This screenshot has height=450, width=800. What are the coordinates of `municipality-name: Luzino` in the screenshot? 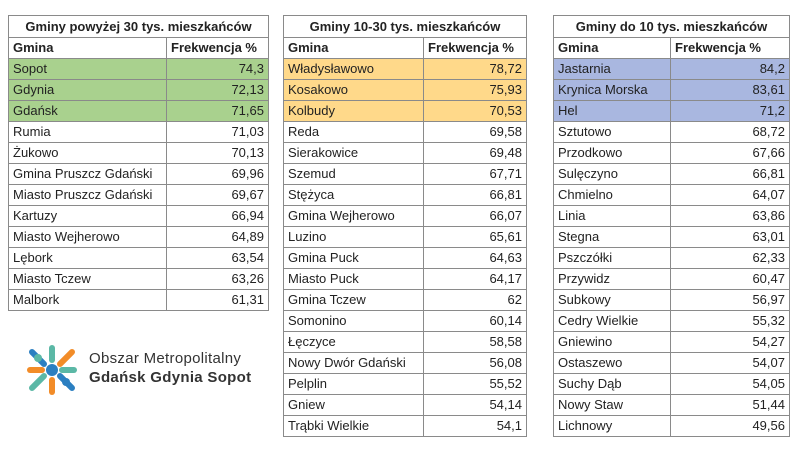 It's located at (353, 237).